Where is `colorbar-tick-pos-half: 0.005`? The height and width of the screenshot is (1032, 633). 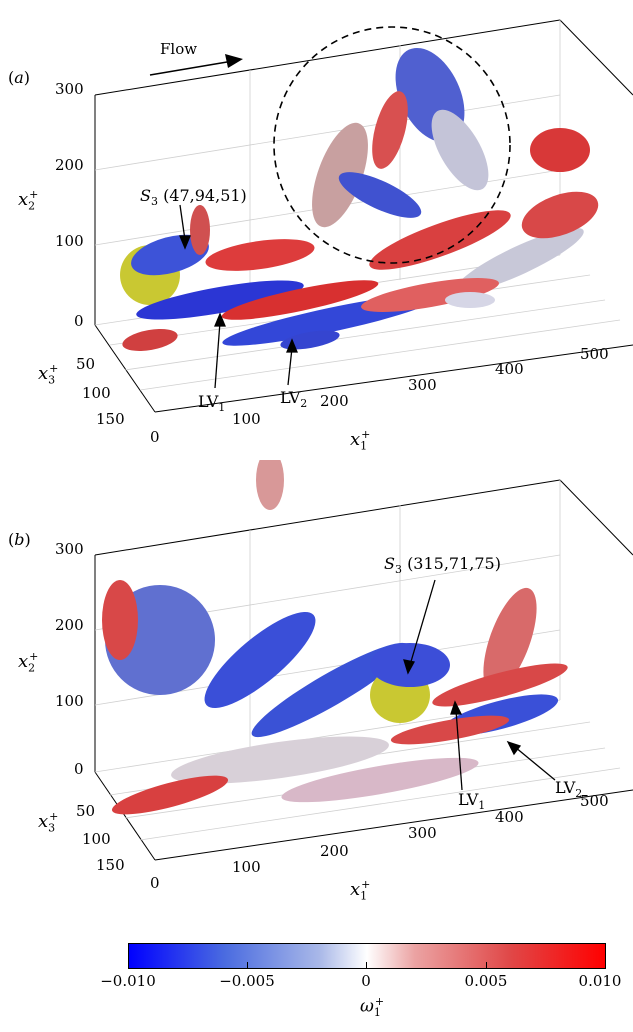
colorbar-tick-pos-half: 0.005 is located at coordinates (486, 981).